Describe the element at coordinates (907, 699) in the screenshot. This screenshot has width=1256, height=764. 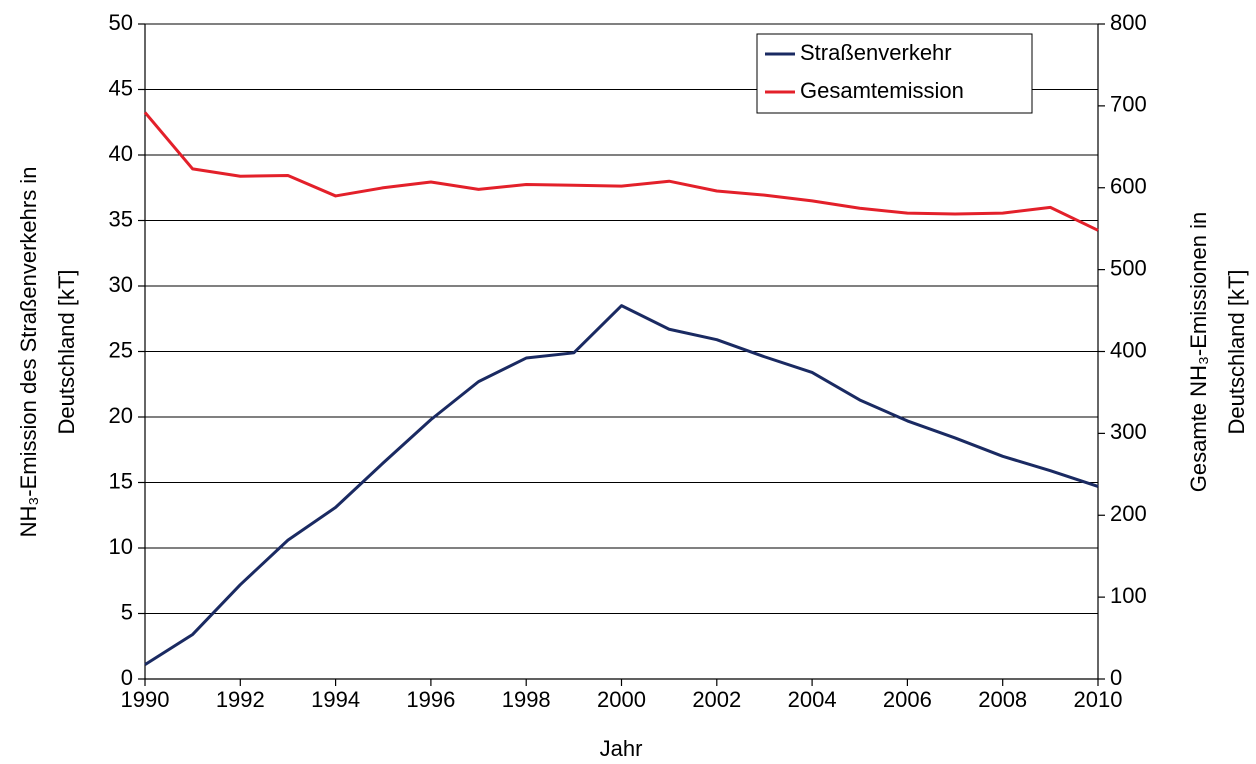
I see `x-tick-label: 2006` at that location.